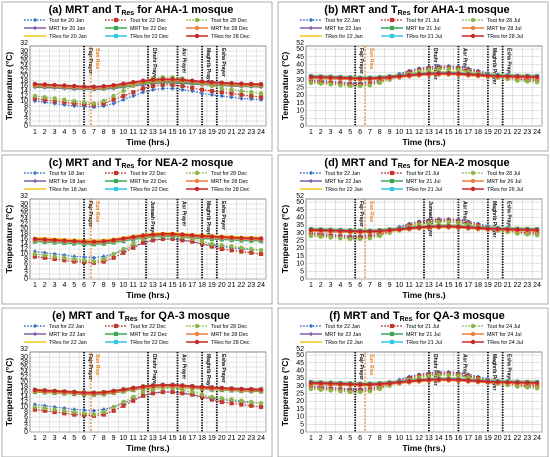  What do you see at coordinates (302, 279) in the screenshot?
I see `y-tick-label: 0` at bounding box center [302, 279].